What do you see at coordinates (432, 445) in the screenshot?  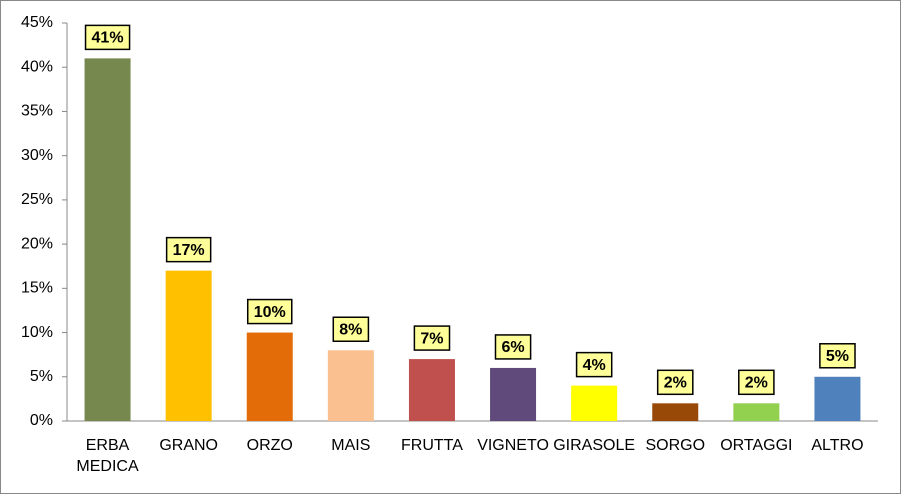 I see `x-tick-label: FRUTTA` at bounding box center [432, 445].